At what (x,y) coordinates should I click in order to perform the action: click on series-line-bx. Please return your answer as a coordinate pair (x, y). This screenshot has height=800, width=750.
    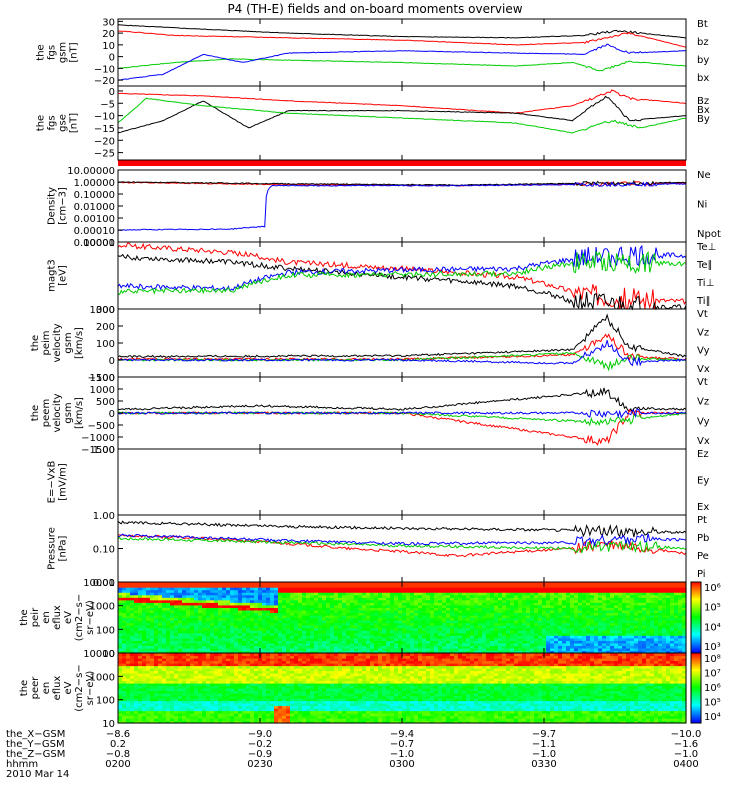
    Looking at the image, I should click on (401, 62).